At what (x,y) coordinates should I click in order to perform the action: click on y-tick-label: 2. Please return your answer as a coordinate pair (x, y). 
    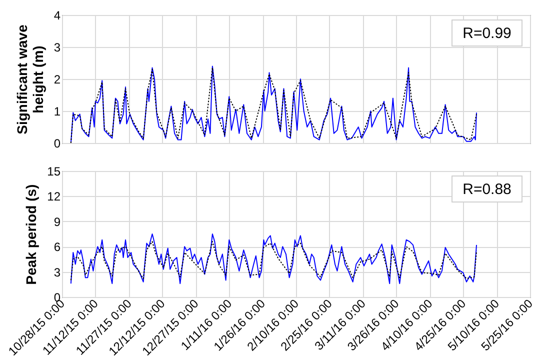
    Looking at the image, I should click on (57, 79).